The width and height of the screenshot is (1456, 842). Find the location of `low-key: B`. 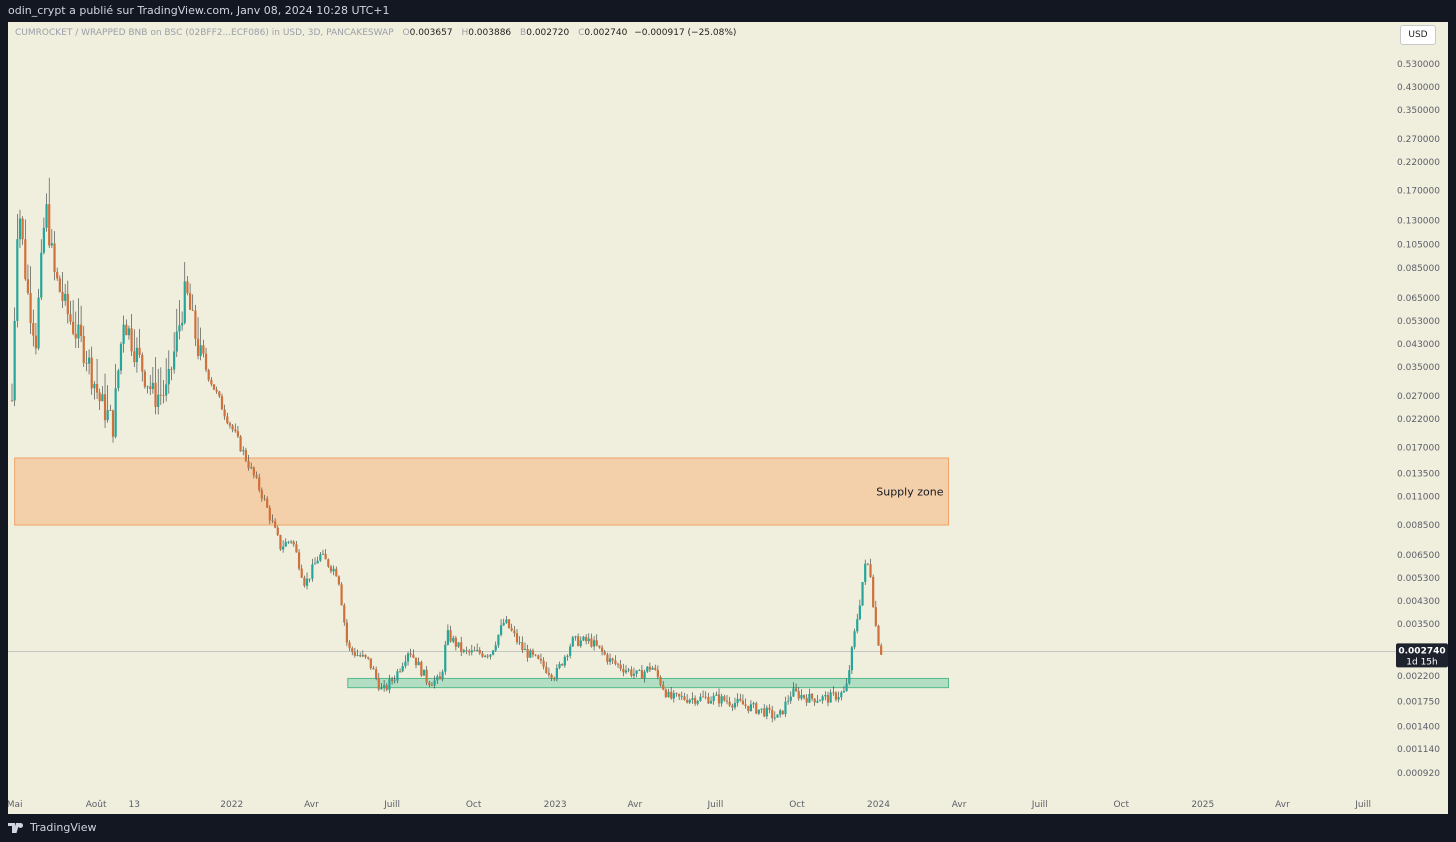

low-key: B is located at coordinates (523, 33).